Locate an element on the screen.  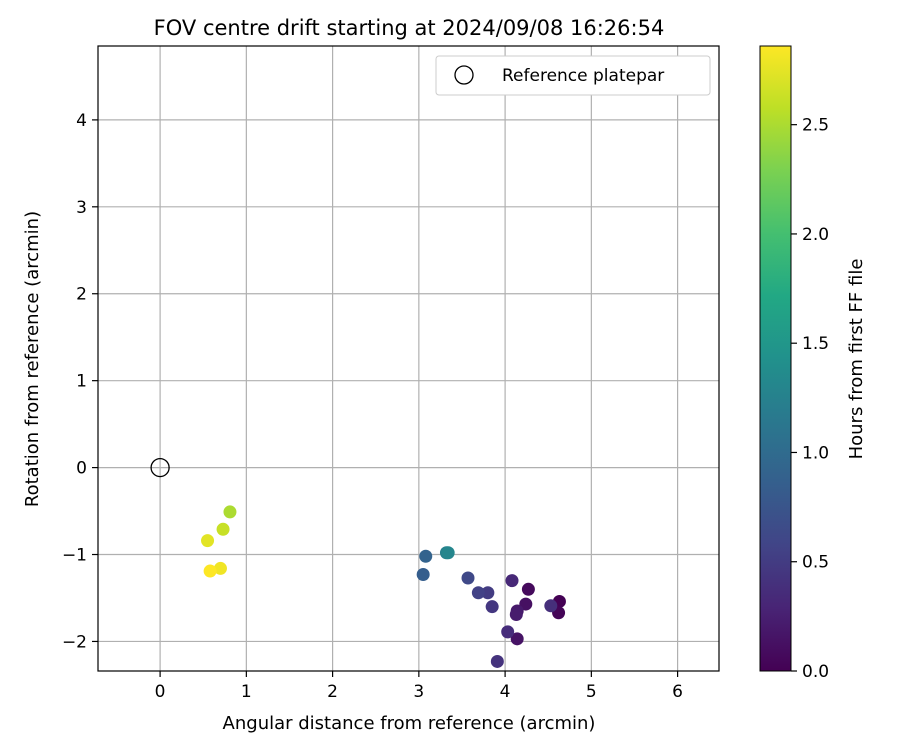
x-tick-label: 5 is located at coordinates (591, 692).